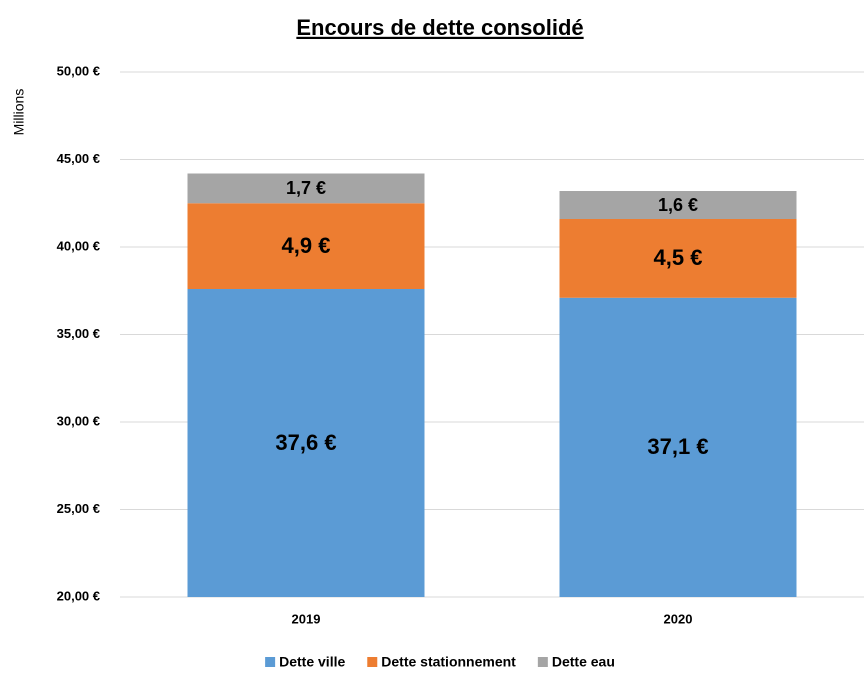 This screenshot has height=673, width=864. Describe the element at coordinates (439, 27) in the screenshot. I see `chart-title: Encours de dette consolidé` at that location.